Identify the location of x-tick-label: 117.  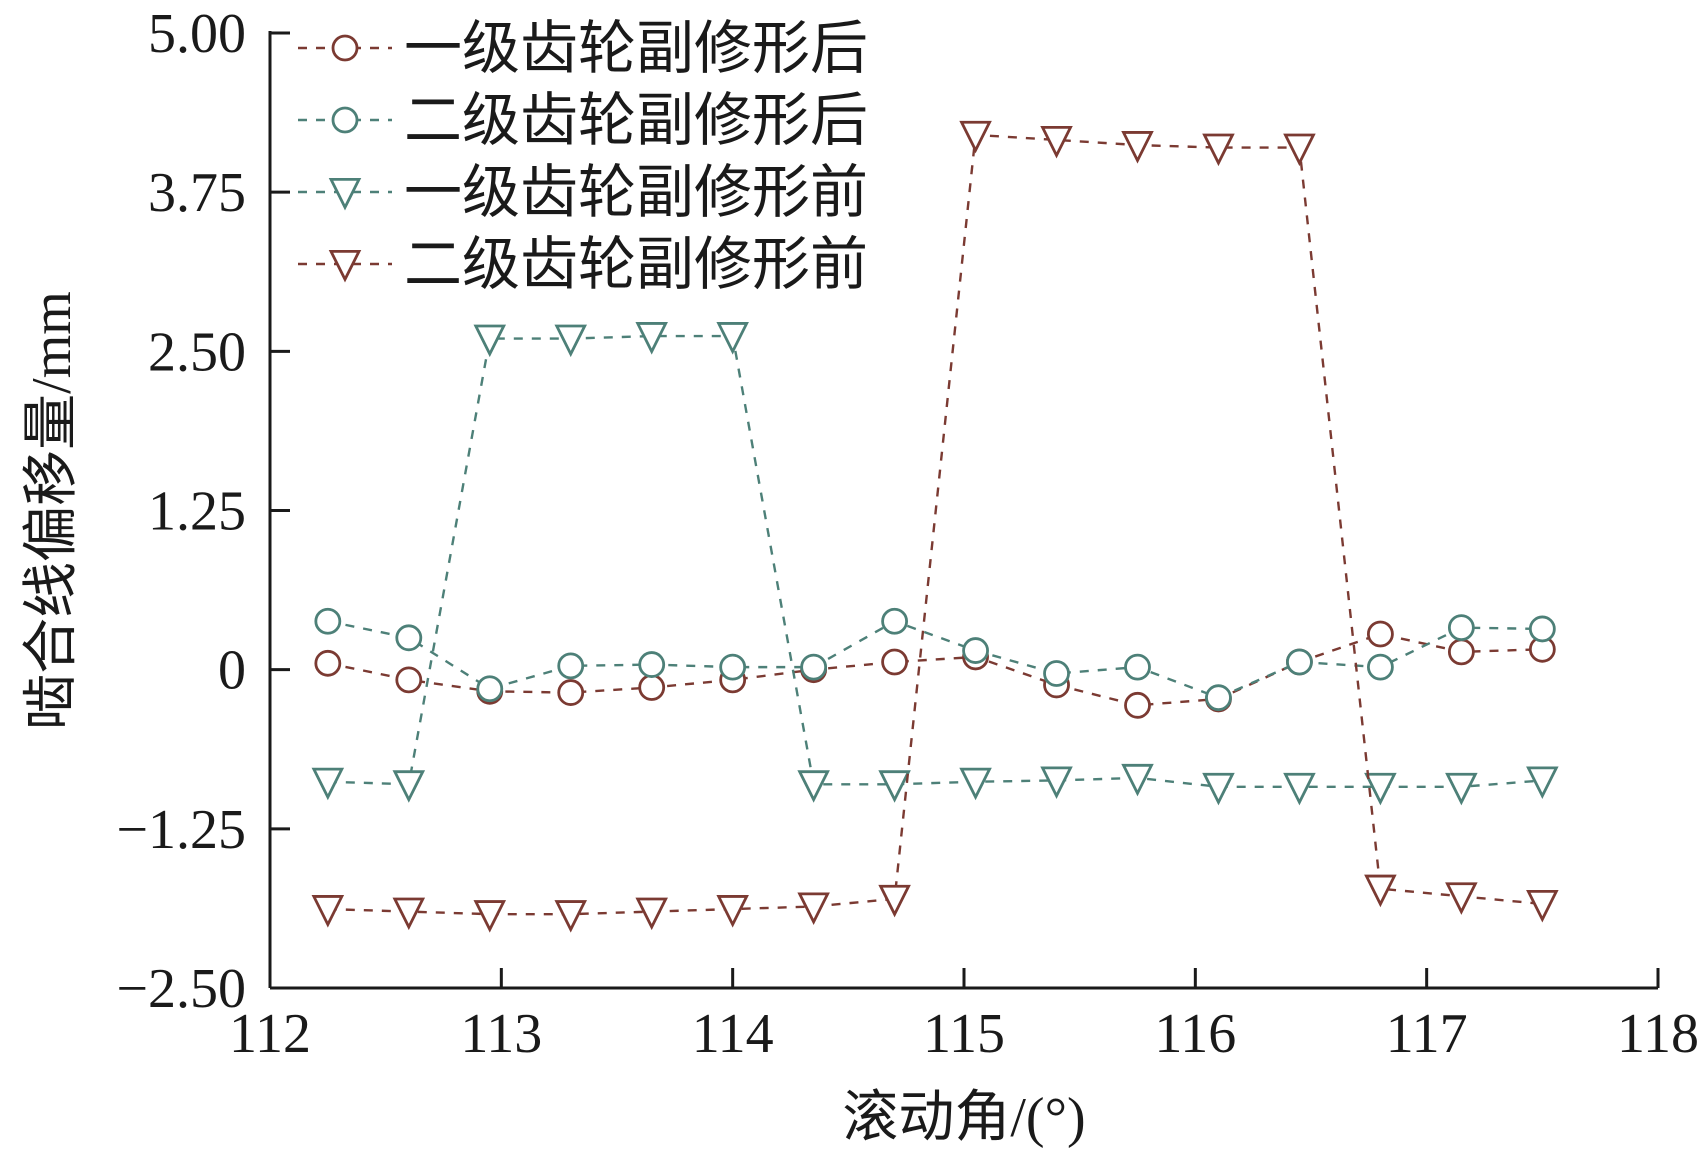
(1427, 1034).